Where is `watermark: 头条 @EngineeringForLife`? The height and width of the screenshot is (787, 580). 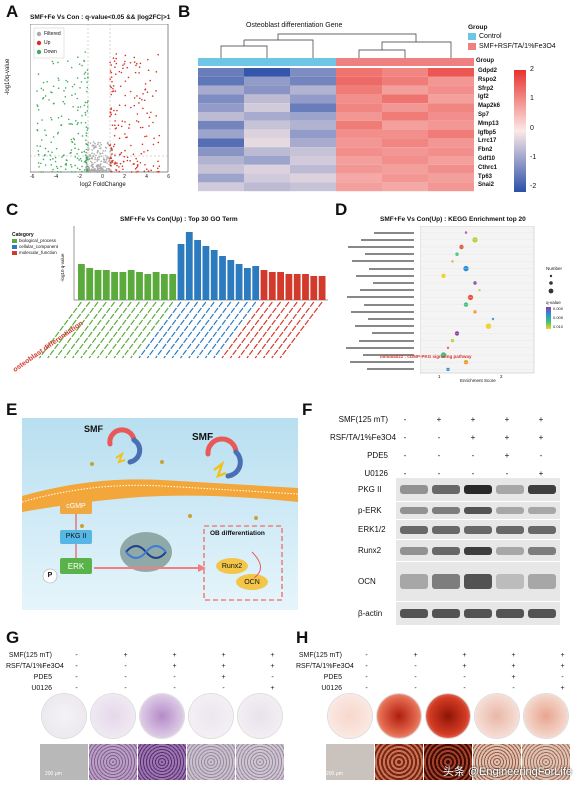
watermark: 头条 @EngineeringForLife is located at coordinates (507, 772).